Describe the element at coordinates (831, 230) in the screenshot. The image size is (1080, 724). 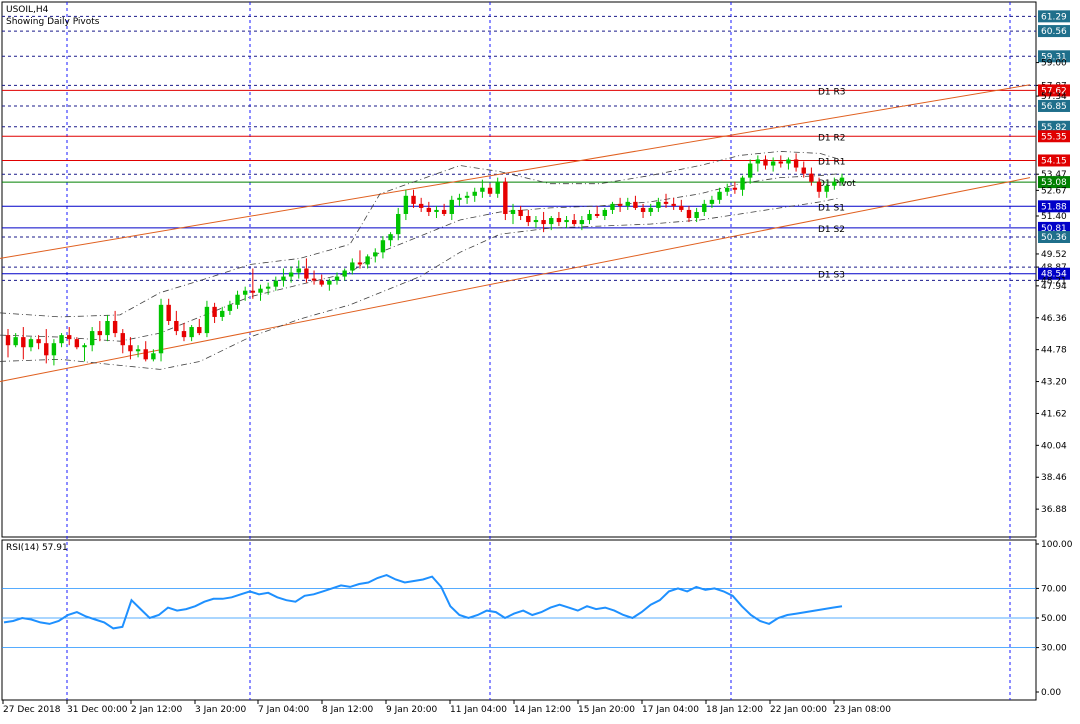
I see `pivot-label-5: D1 S2` at that location.